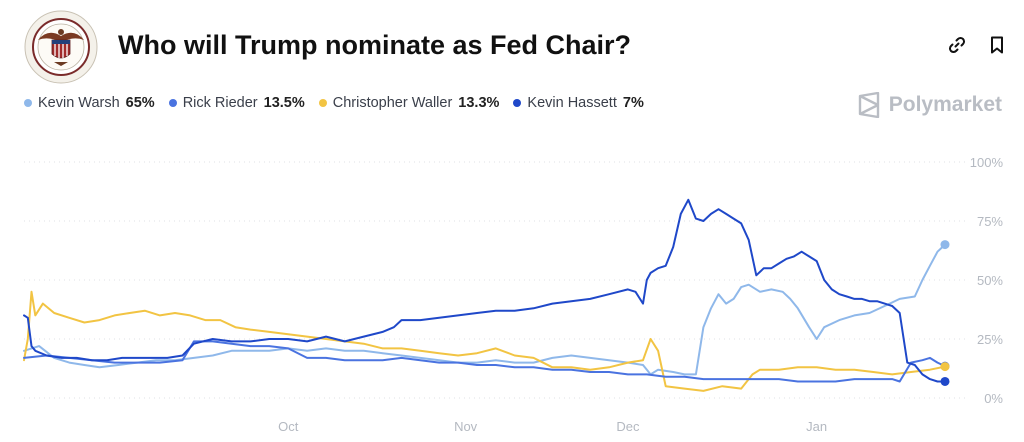 This screenshot has width=1024, height=442. I want to click on legend-value: 65%, so click(140, 103).